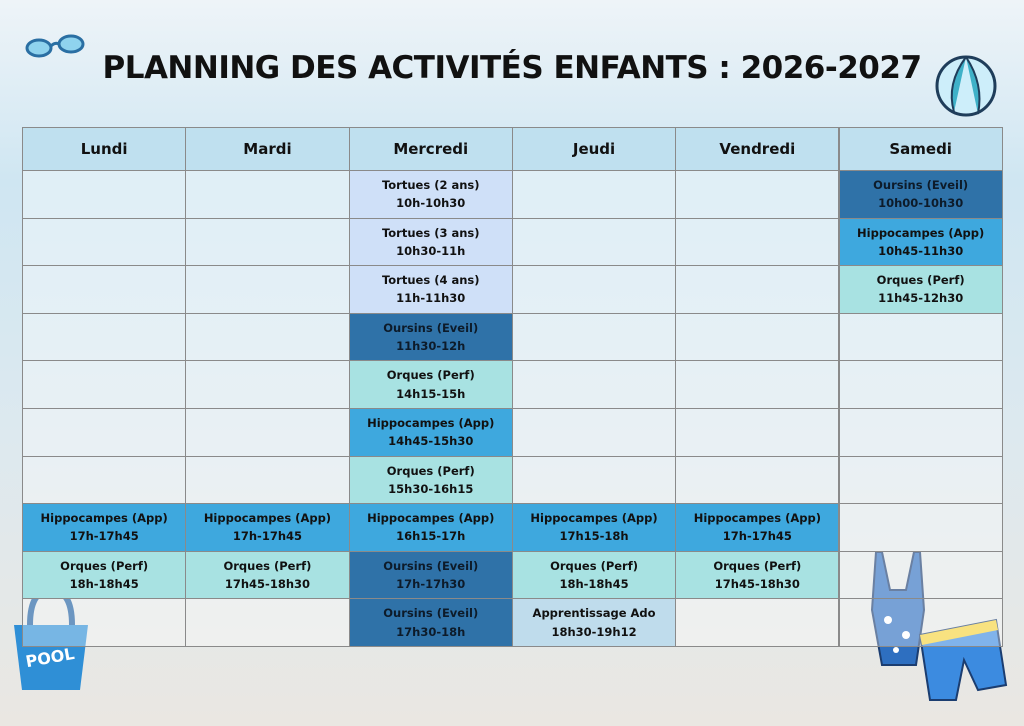 The height and width of the screenshot is (726, 1024). Describe the element at coordinates (430, 575) in the screenshot. I see `activity-cell: Oursins (Eveil) 17h-17h30` at that location.